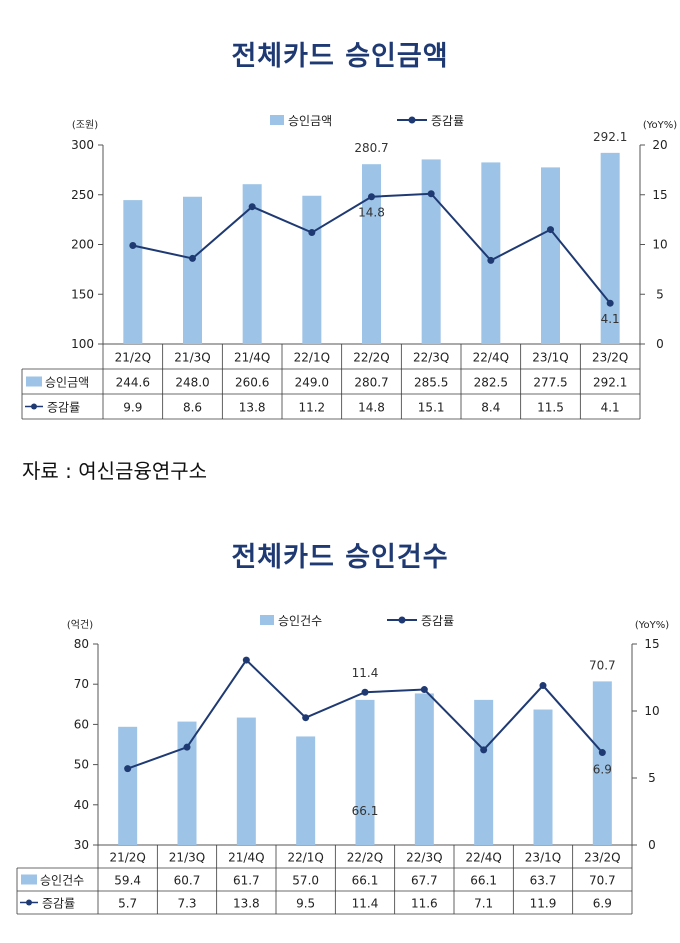 This screenshot has height=943, width=680. I want to click on x-tick-label: 22/2Q, so click(365, 858).